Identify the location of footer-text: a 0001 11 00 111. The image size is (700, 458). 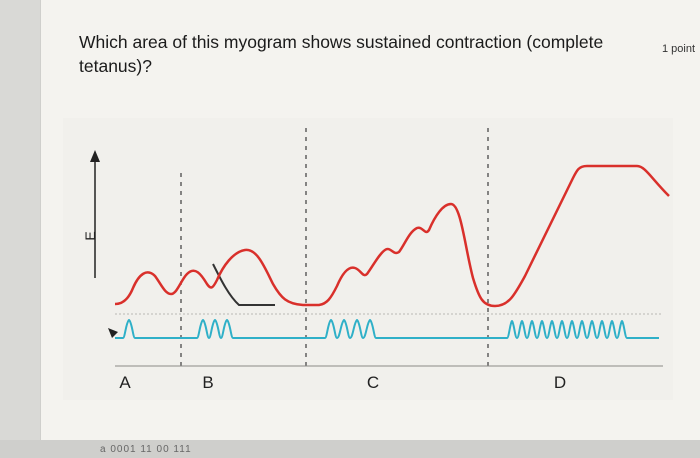
(146, 449).